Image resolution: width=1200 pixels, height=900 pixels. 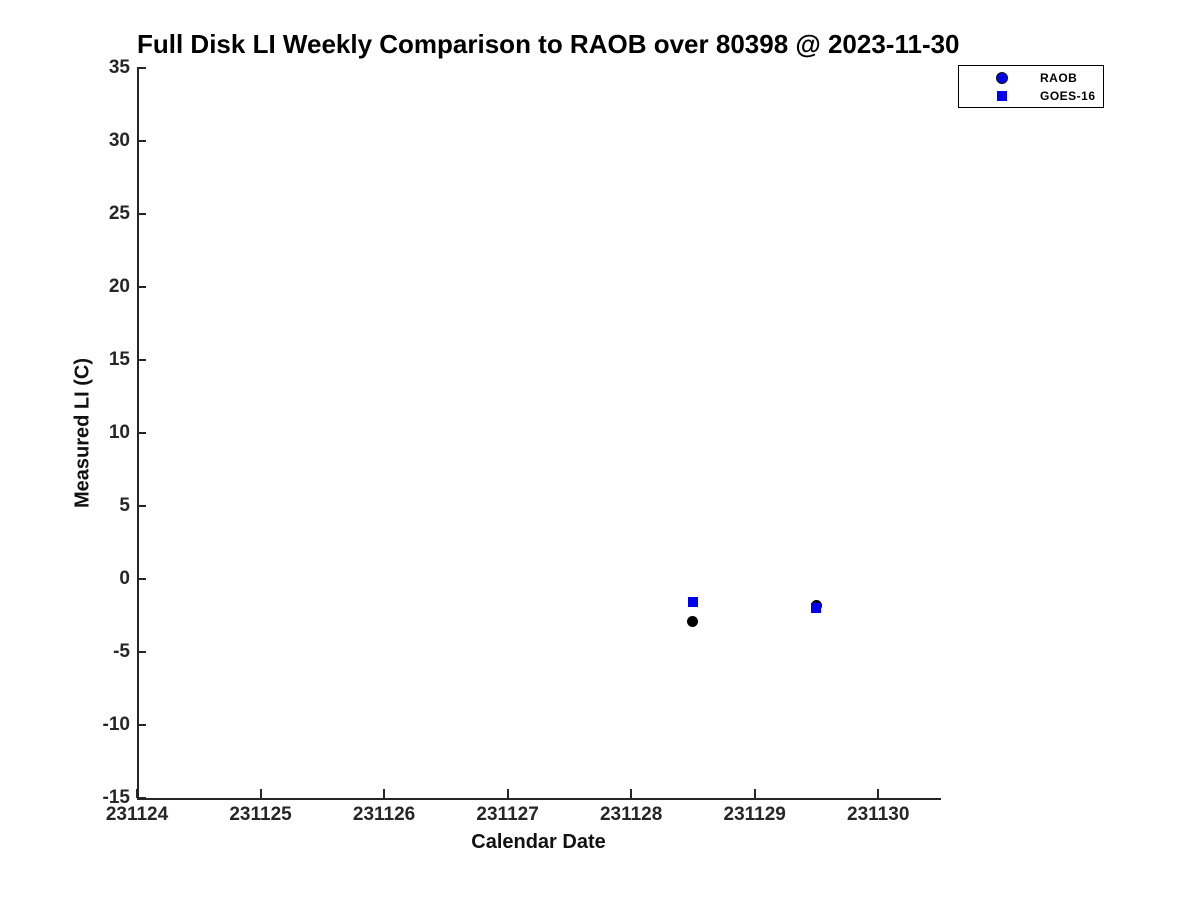 What do you see at coordinates (124, 505) in the screenshot?
I see `y-tick-label: 5` at bounding box center [124, 505].